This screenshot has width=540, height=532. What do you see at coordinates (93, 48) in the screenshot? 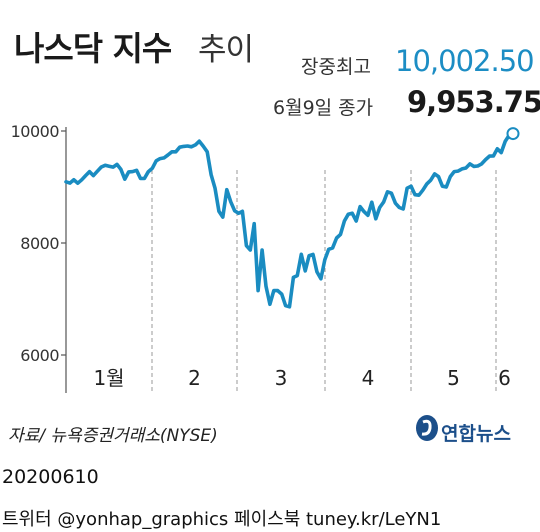
I see `page-title: 나스닥 지수` at bounding box center [93, 48].